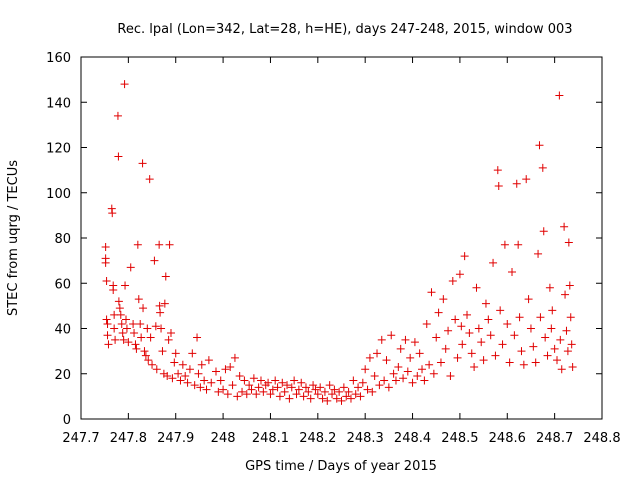 The image size is (640, 480). I want to click on x-tick-label: 247.8, so click(128, 438).